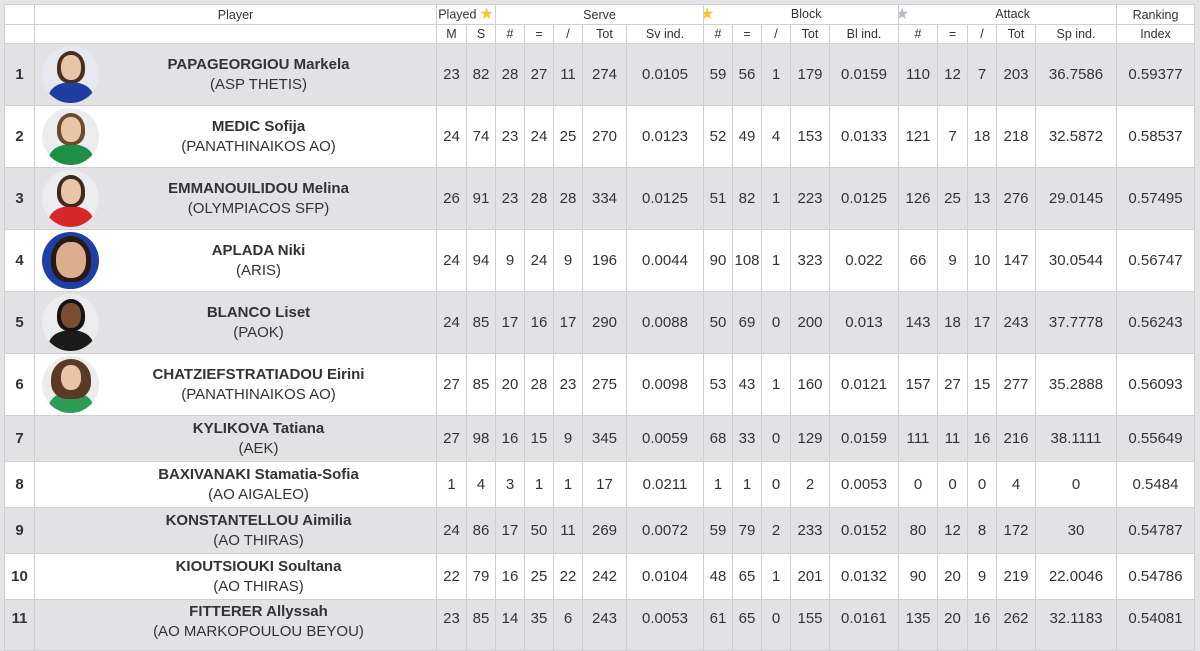  I want to click on rank-cell: 2, so click(19, 136).